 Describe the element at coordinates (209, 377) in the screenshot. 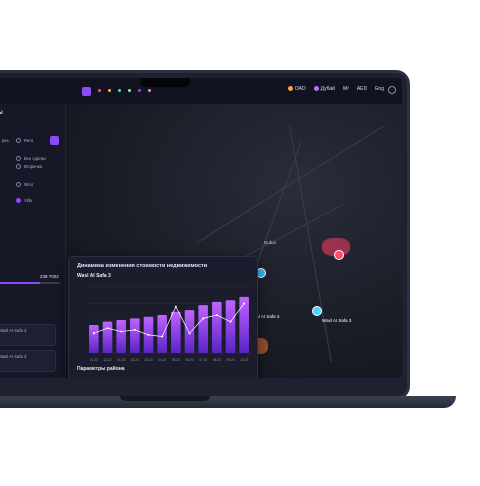

I see `param-row: Средняя стоимость за 1м²3 000 000$` at that location.